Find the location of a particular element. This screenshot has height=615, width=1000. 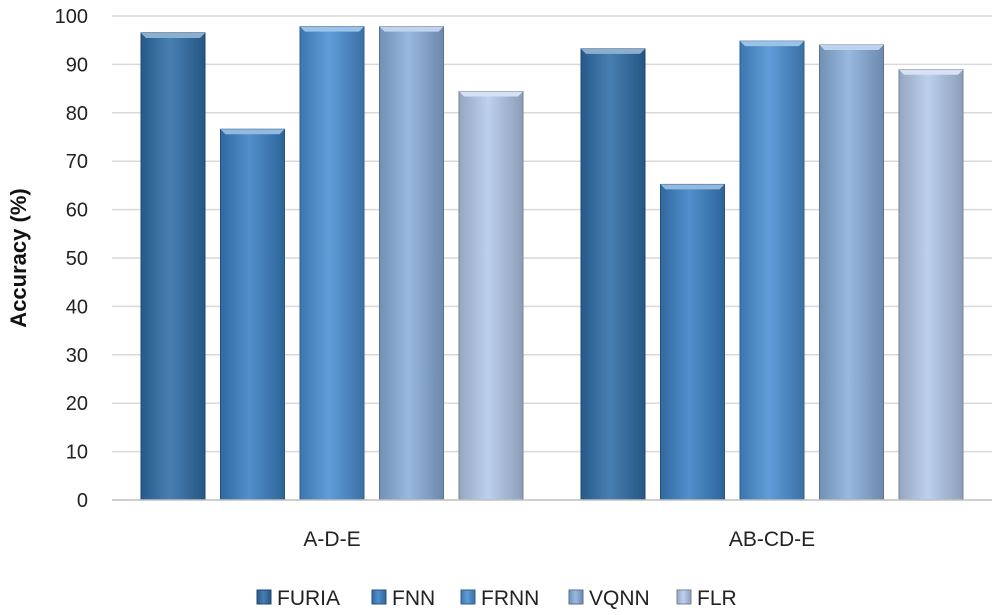

y-tick-label: 90 is located at coordinates (77, 65).